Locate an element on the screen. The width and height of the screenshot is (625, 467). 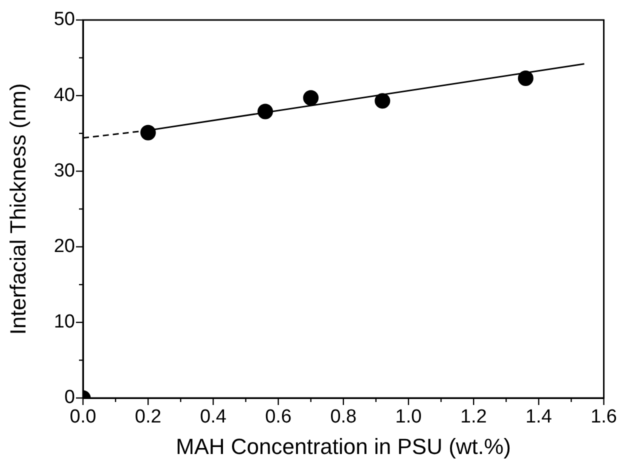
y-axis-title: Interfacial Thickness (nm) is located at coordinates (17, 209).